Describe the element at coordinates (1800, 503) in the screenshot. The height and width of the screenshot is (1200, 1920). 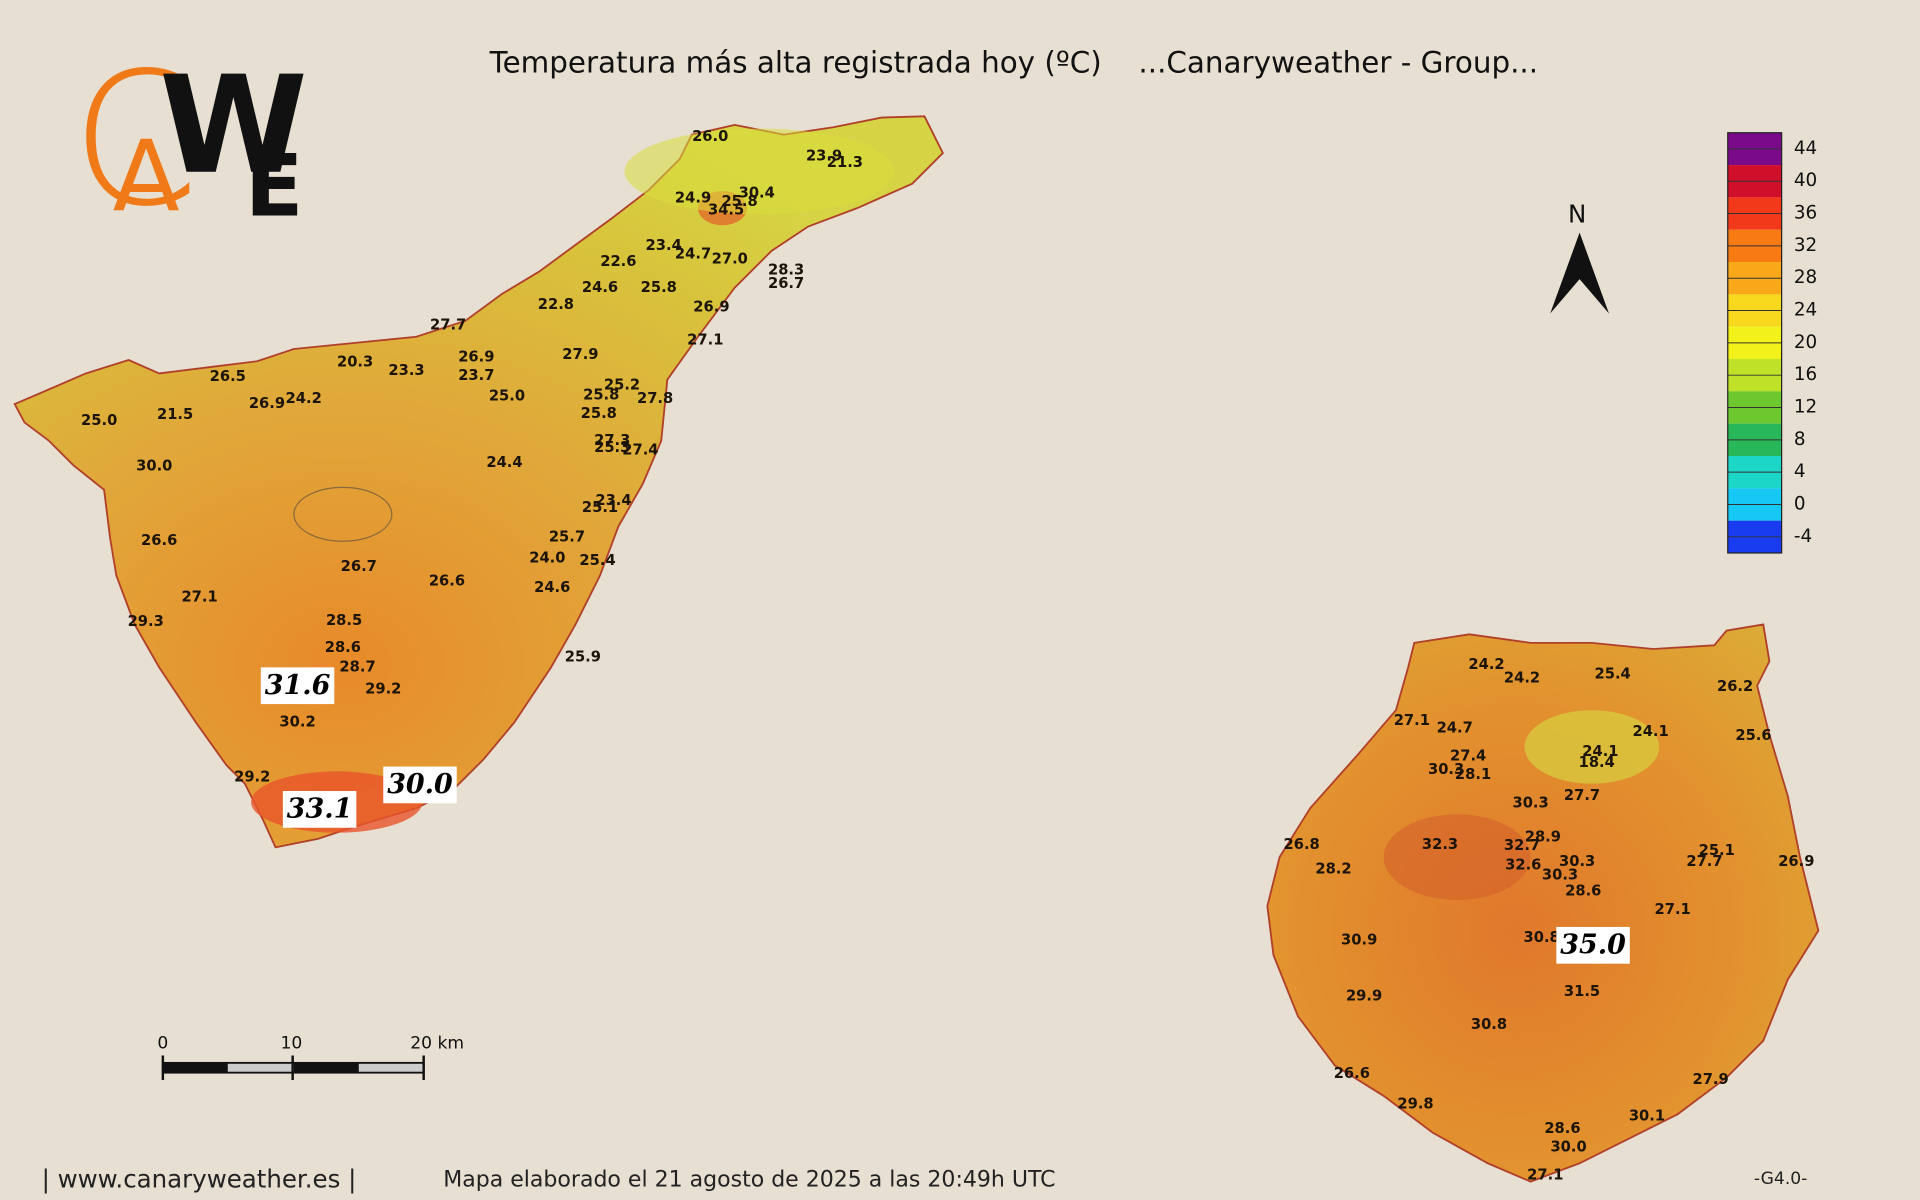
I see `legend-tick-label: 0` at that location.